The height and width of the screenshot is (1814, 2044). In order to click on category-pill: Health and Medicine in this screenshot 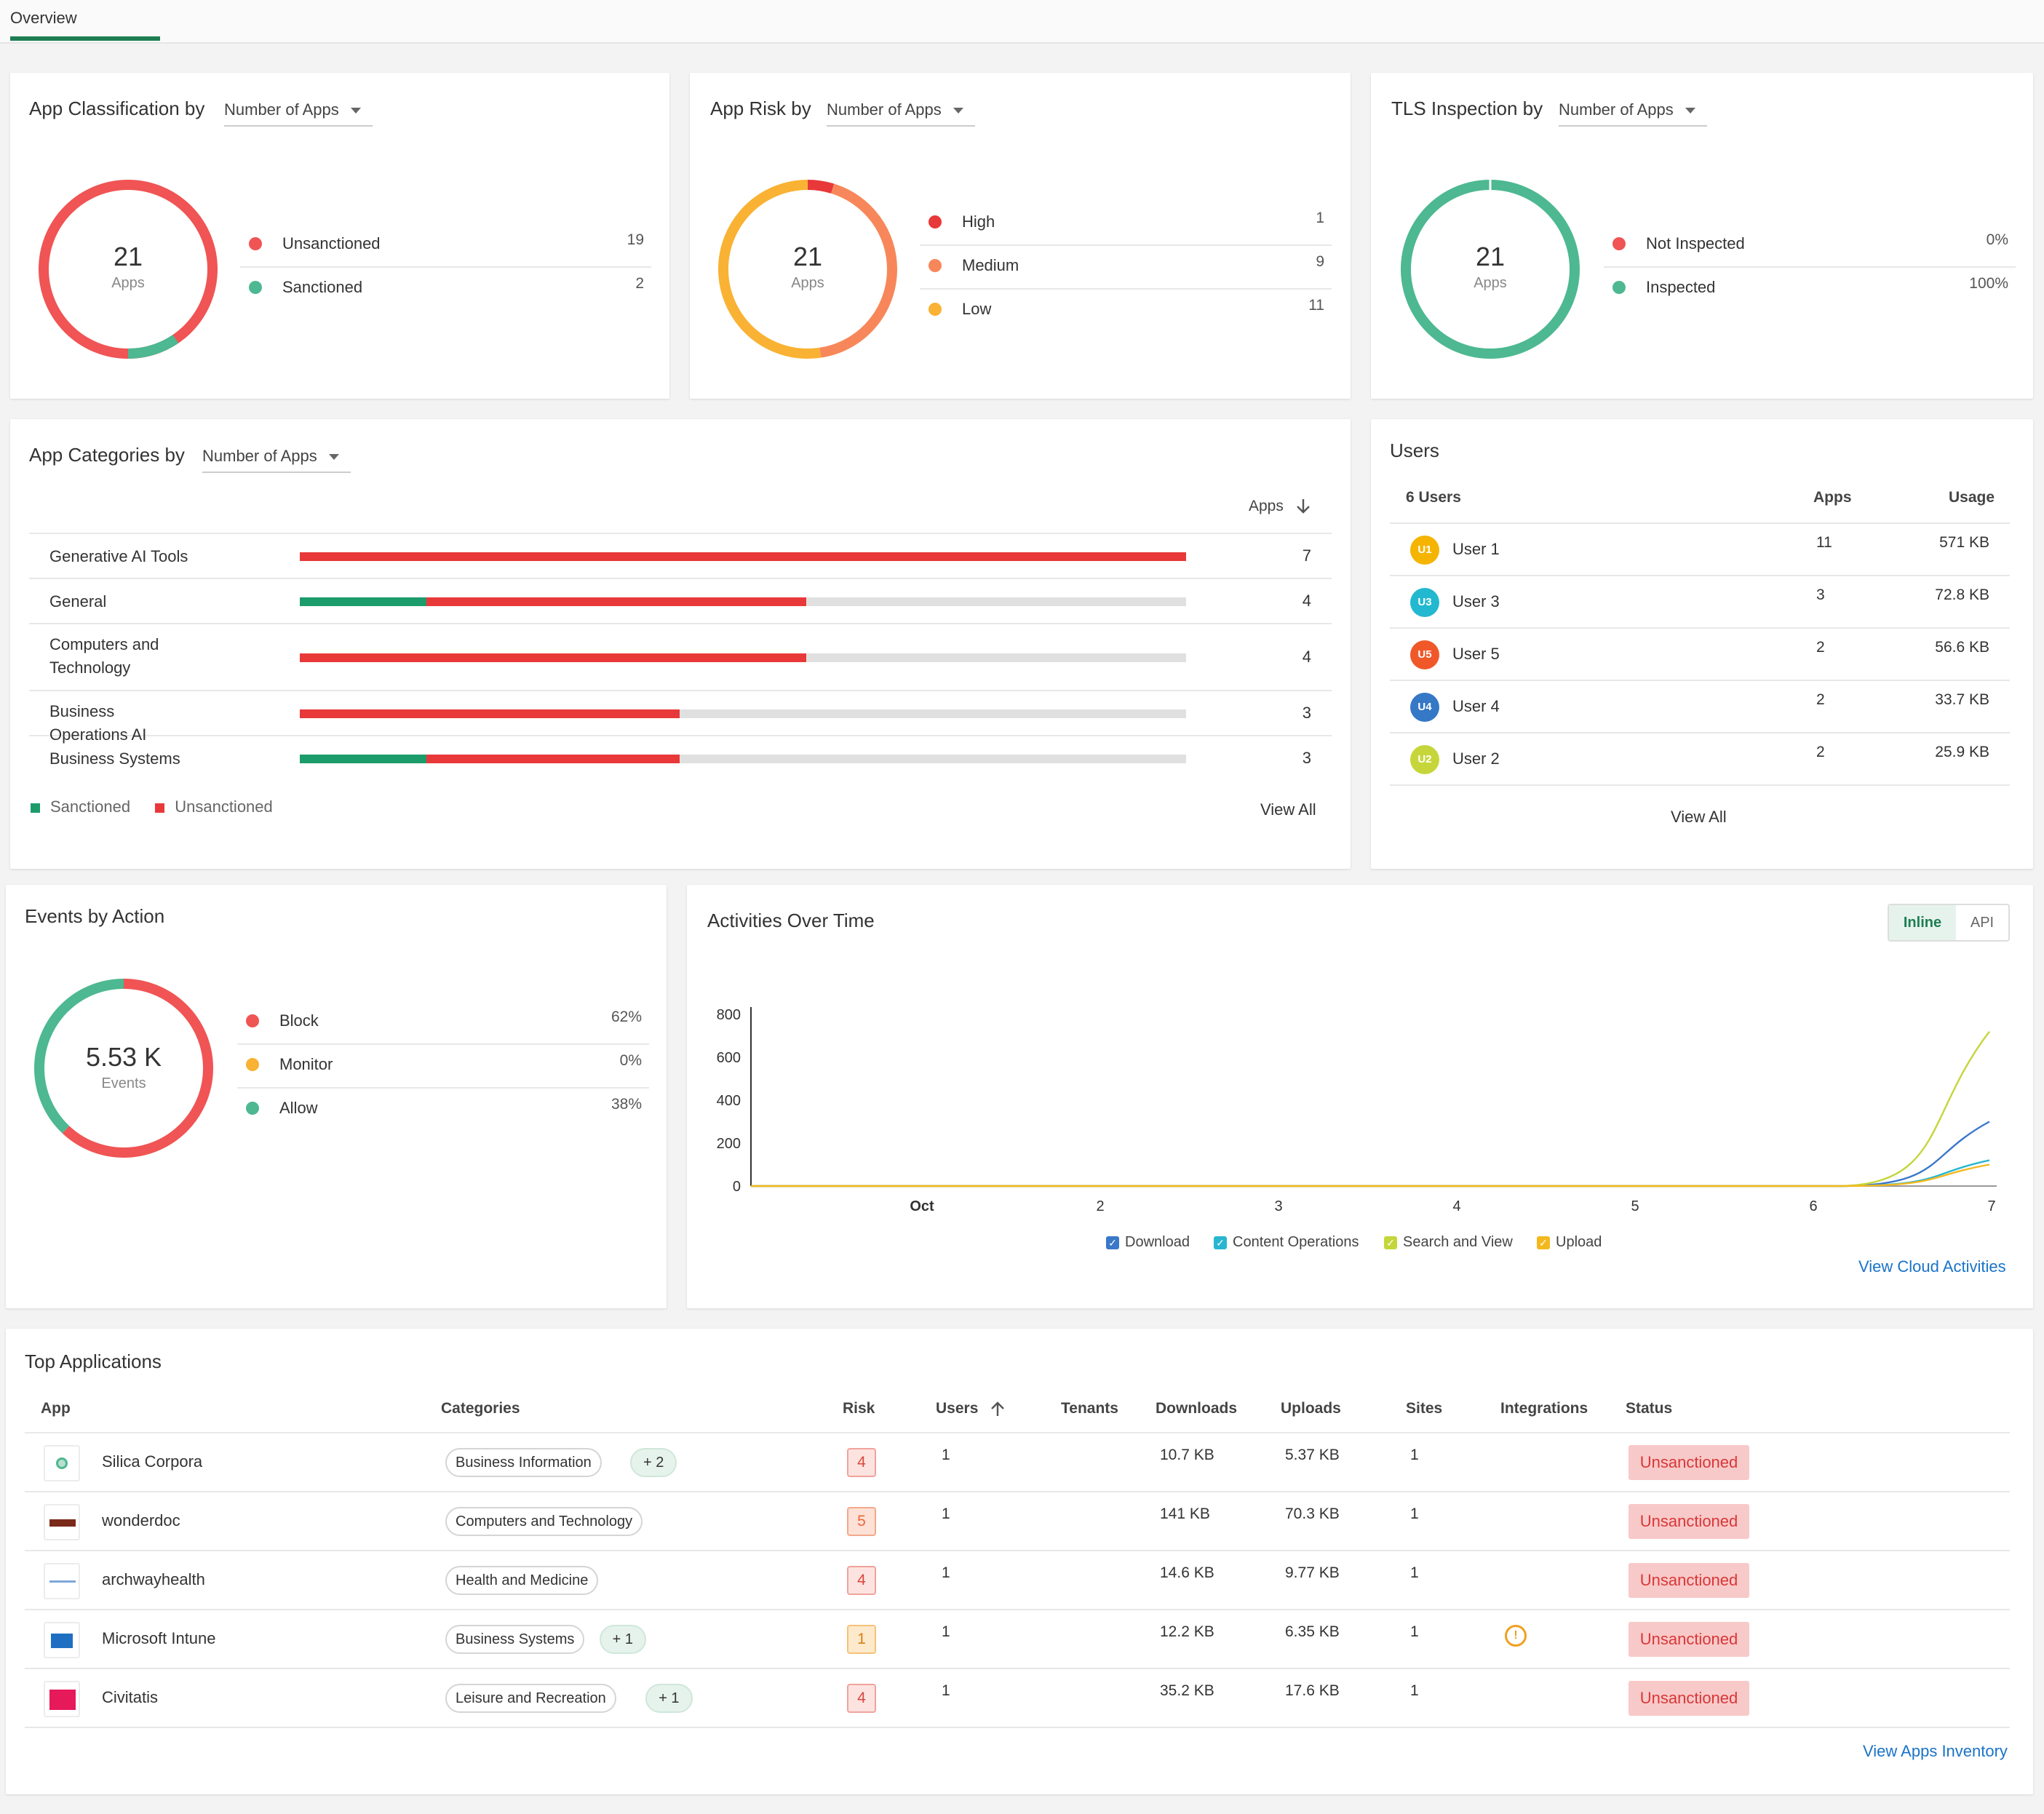, I will do `click(522, 1580)`.